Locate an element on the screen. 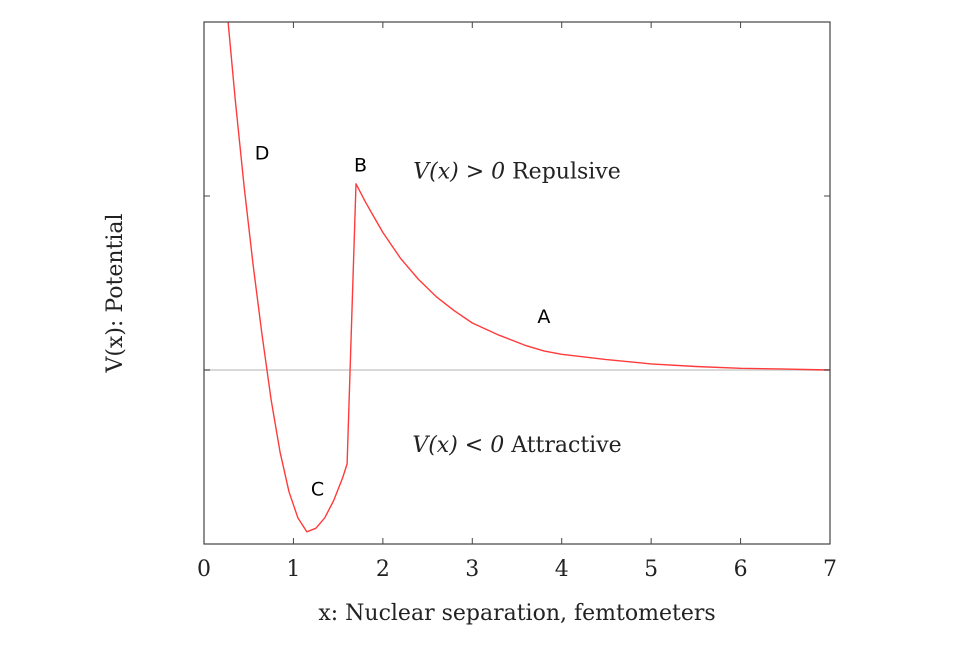  region-condition: V(x) < 0 is located at coordinates (461, 445).